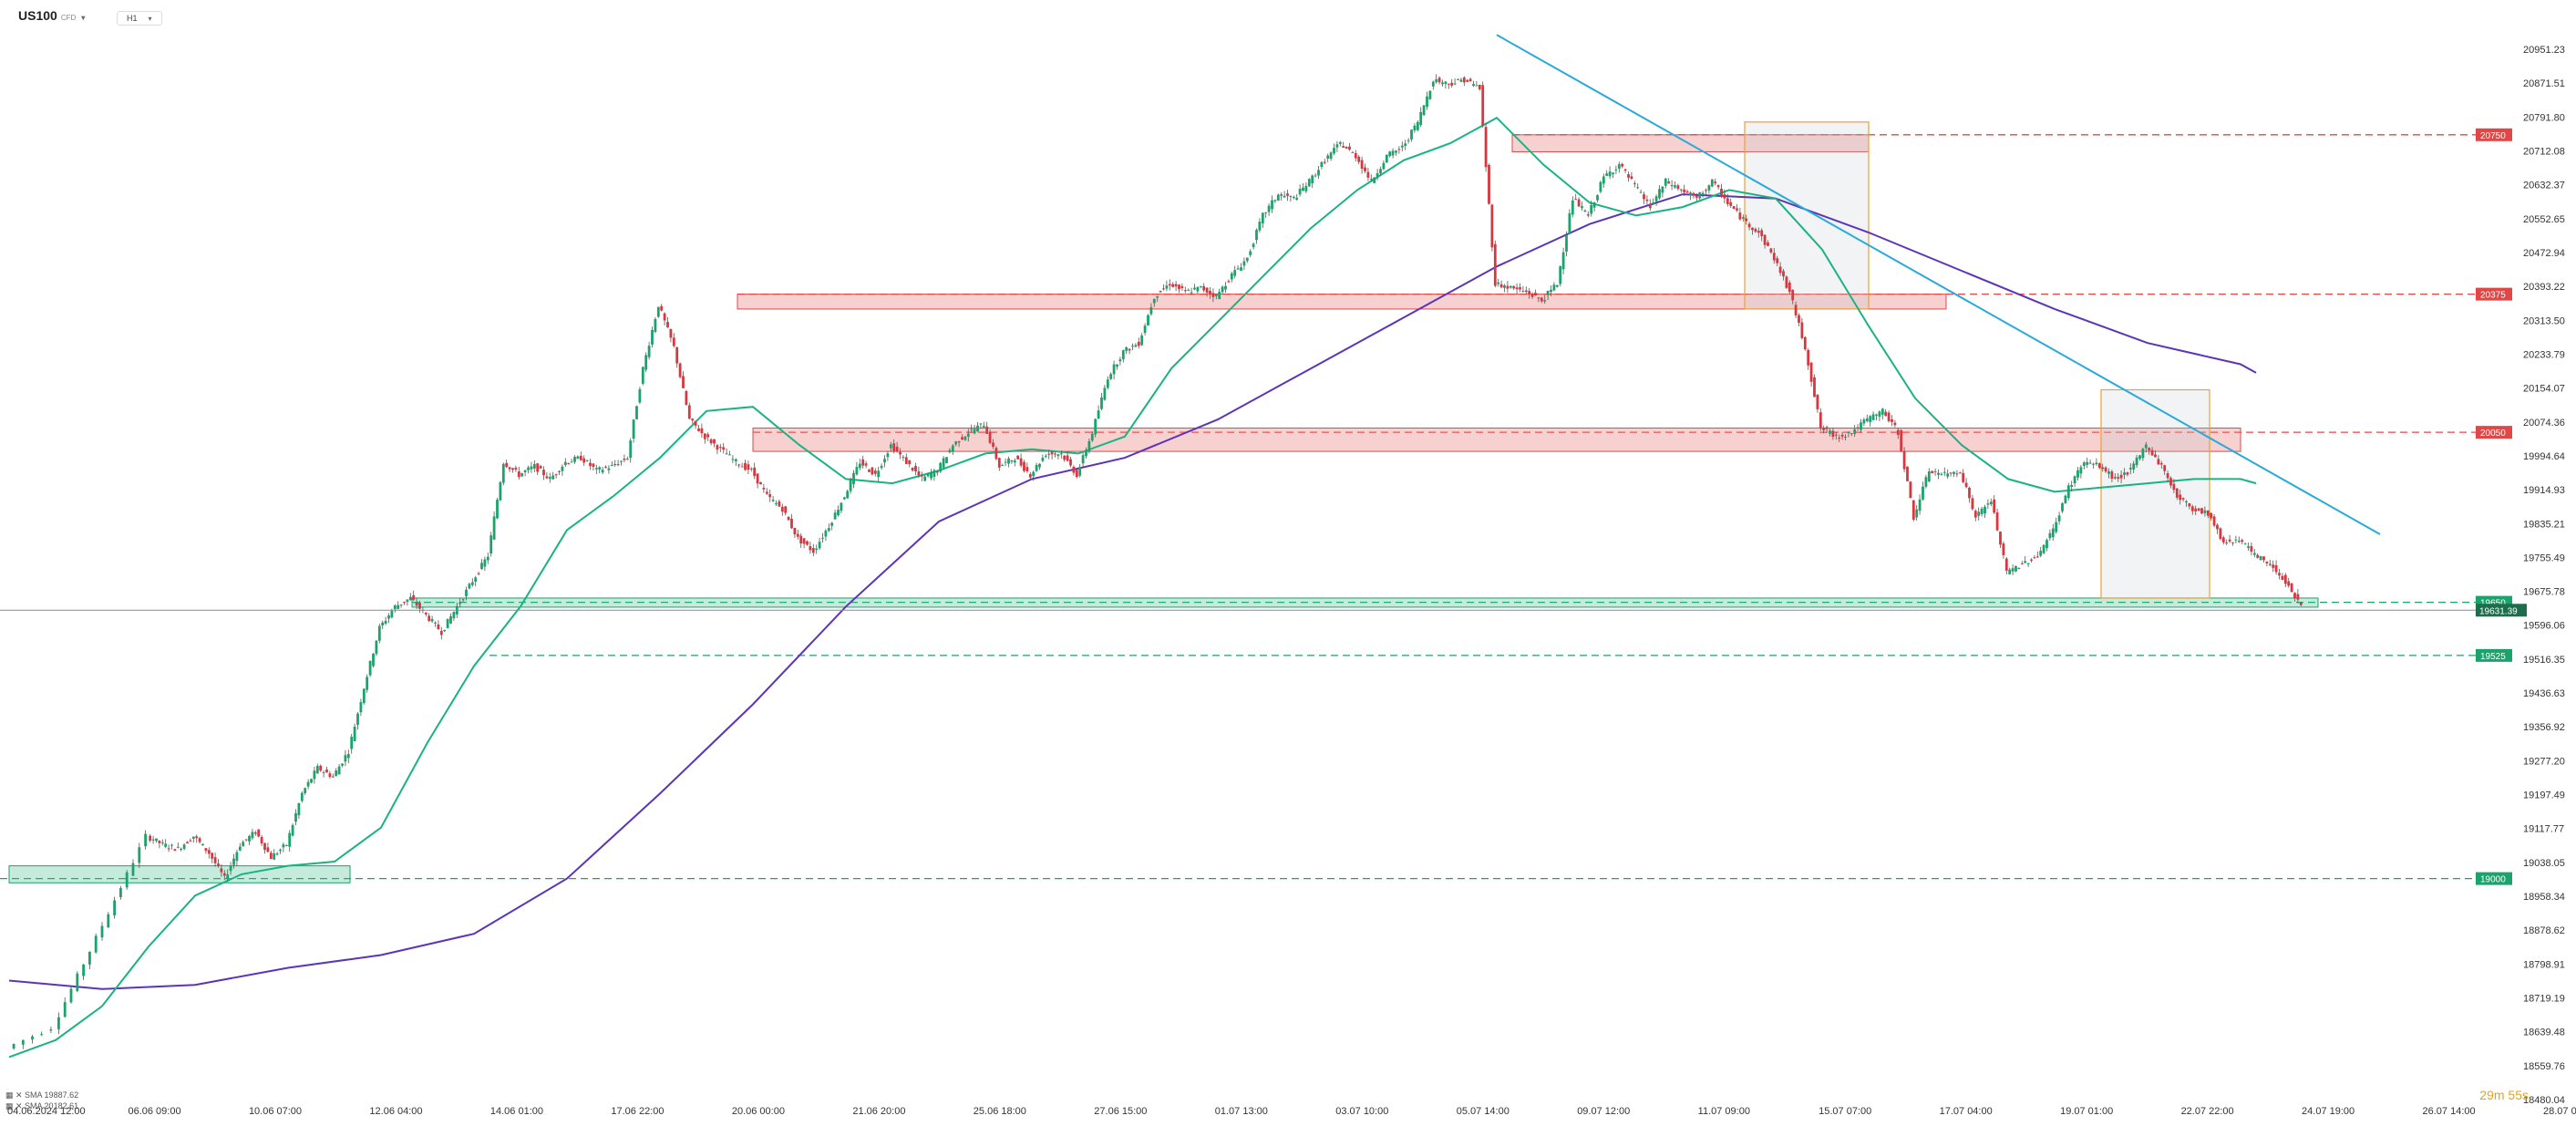 This screenshot has height=1126, width=2576. I want to click on price-tick-label: 19835.21, so click(2544, 525).